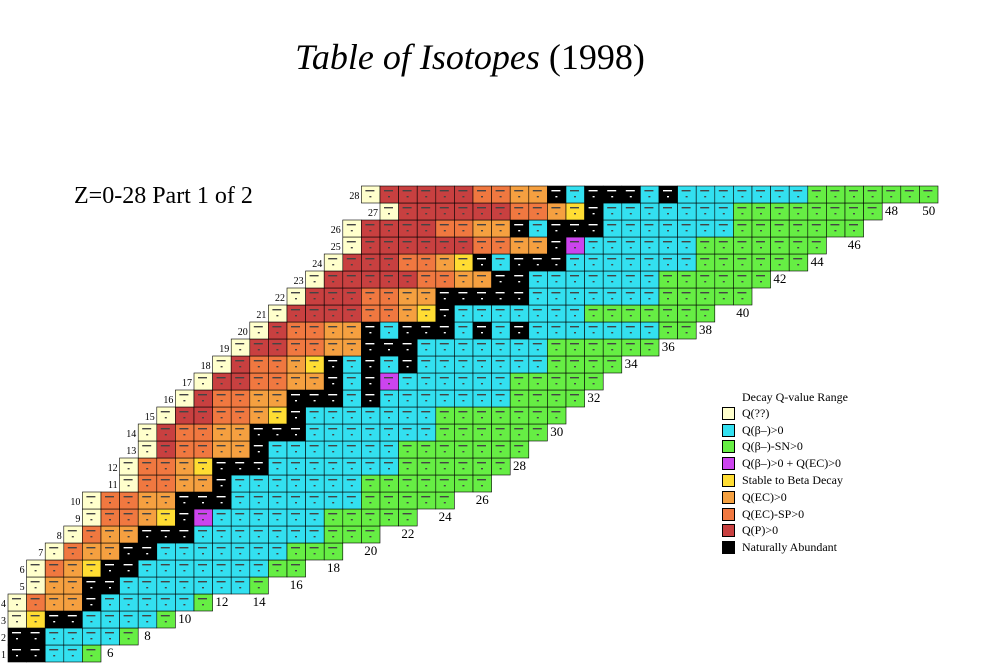  What do you see at coordinates (206, 366) in the screenshot?
I see `z-label: 18` at bounding box center [206, 366].